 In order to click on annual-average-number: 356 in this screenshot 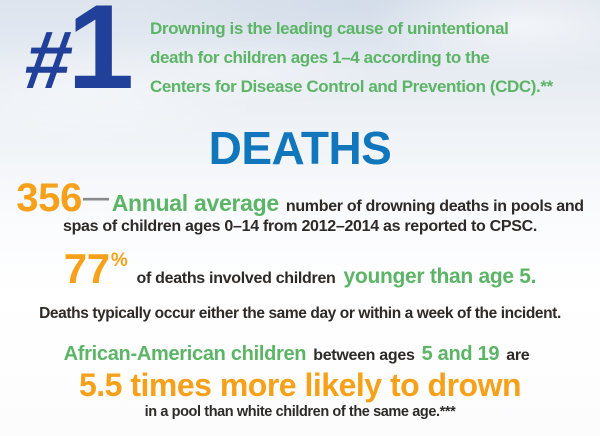, I will do `click(49, 198)`.